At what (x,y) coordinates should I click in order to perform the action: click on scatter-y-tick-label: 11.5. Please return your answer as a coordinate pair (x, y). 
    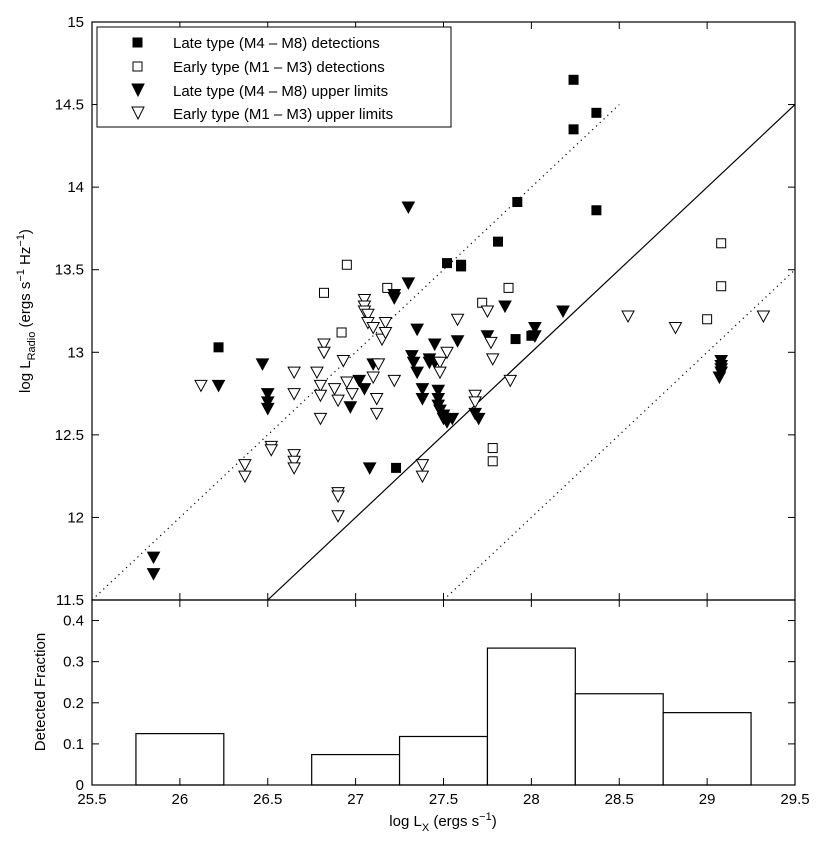
    Looking at the image, I should click on (70, 600).